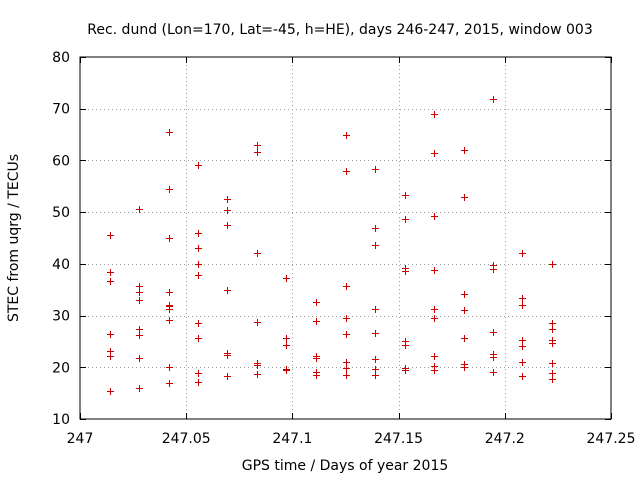 The height and width of the screenshot is (480, 640). What do you see at coordinates (351, 439) in the screenshot?
I see `x-tick-labels: 247 247.05 247.1 247.15 247.2 247.25` at bounding box center [351, 439].